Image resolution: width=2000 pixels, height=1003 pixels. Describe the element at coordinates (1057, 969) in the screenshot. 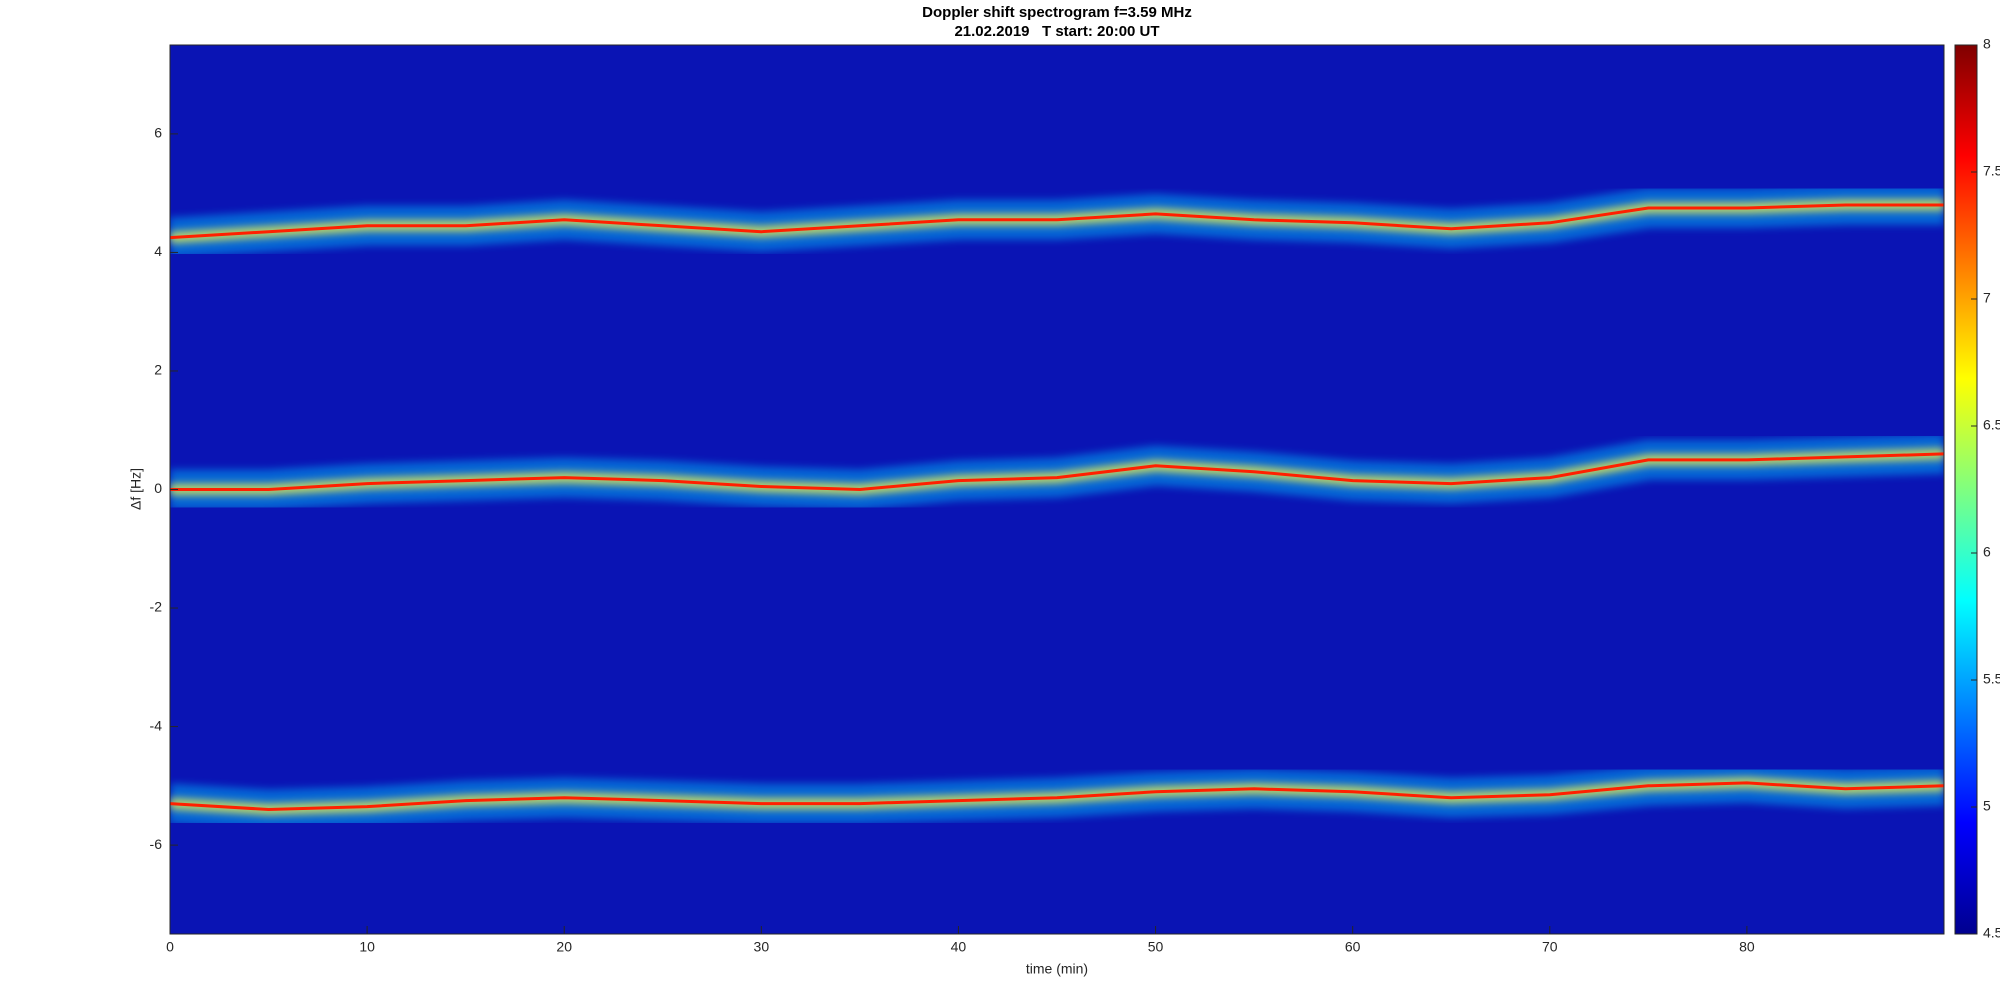

I see `x-axis-label: time (min)` at that location.